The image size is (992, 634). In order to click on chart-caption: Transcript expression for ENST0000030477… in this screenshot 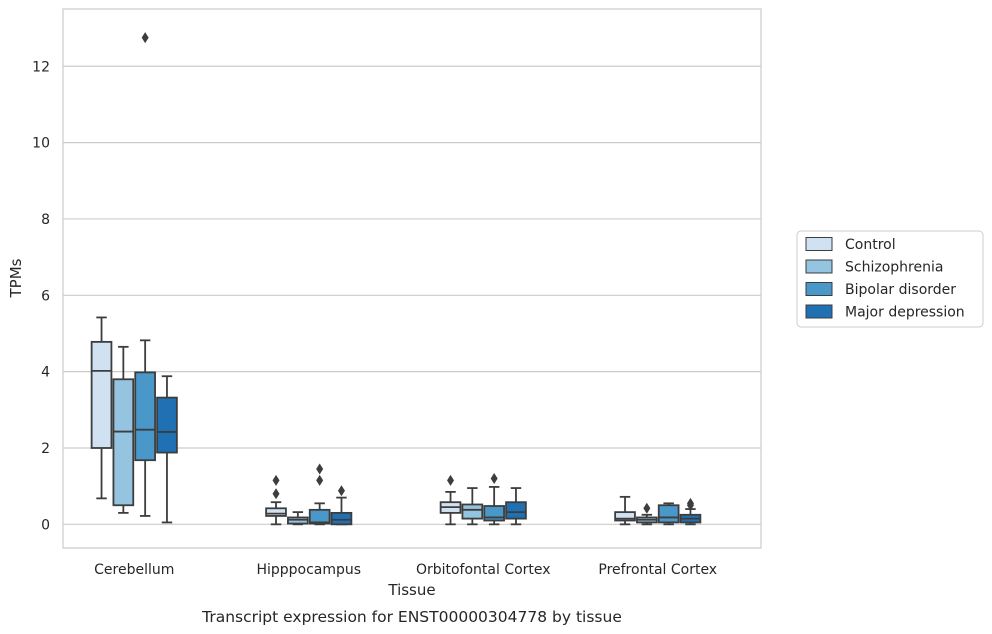, I will do `click(411, 617)`.